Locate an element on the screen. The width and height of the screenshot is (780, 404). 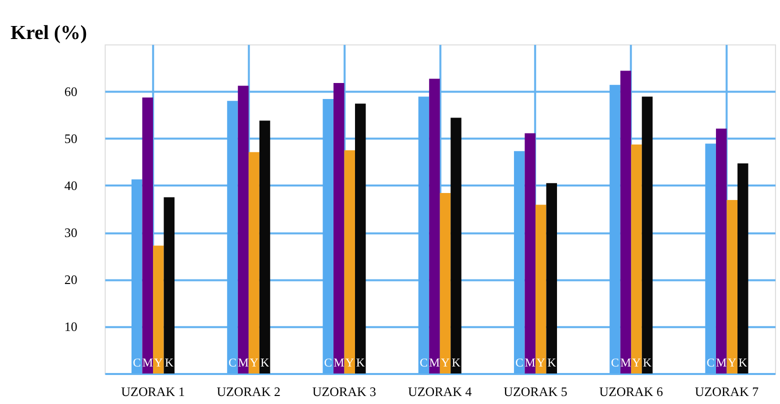
y-tick-label: 40 is located at coordinates (71, 185).